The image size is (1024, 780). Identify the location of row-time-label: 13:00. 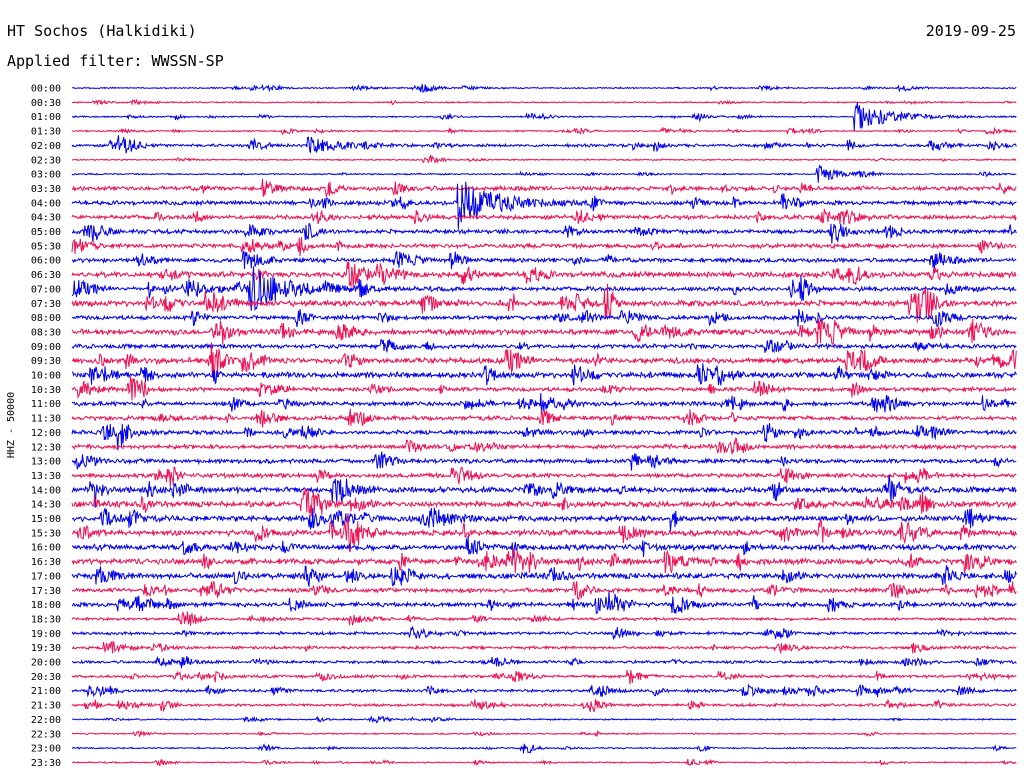
(46, 462).